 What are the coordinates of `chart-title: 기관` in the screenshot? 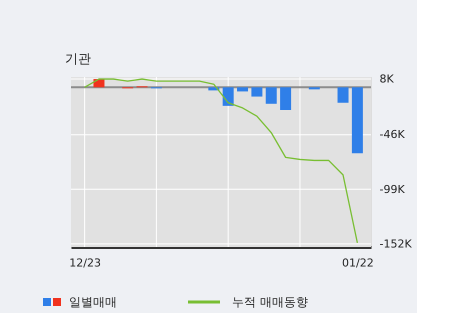 It's located at (78, 59).